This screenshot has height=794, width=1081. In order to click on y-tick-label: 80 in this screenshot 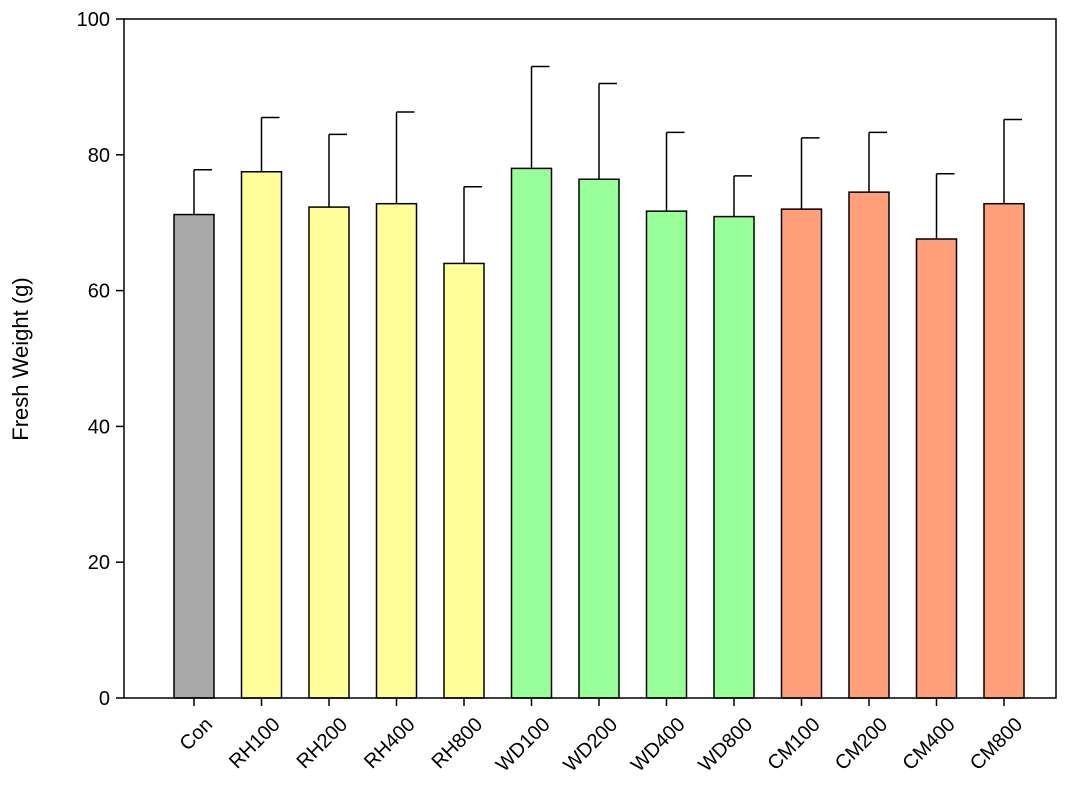, I will do `click(99, 156)`.